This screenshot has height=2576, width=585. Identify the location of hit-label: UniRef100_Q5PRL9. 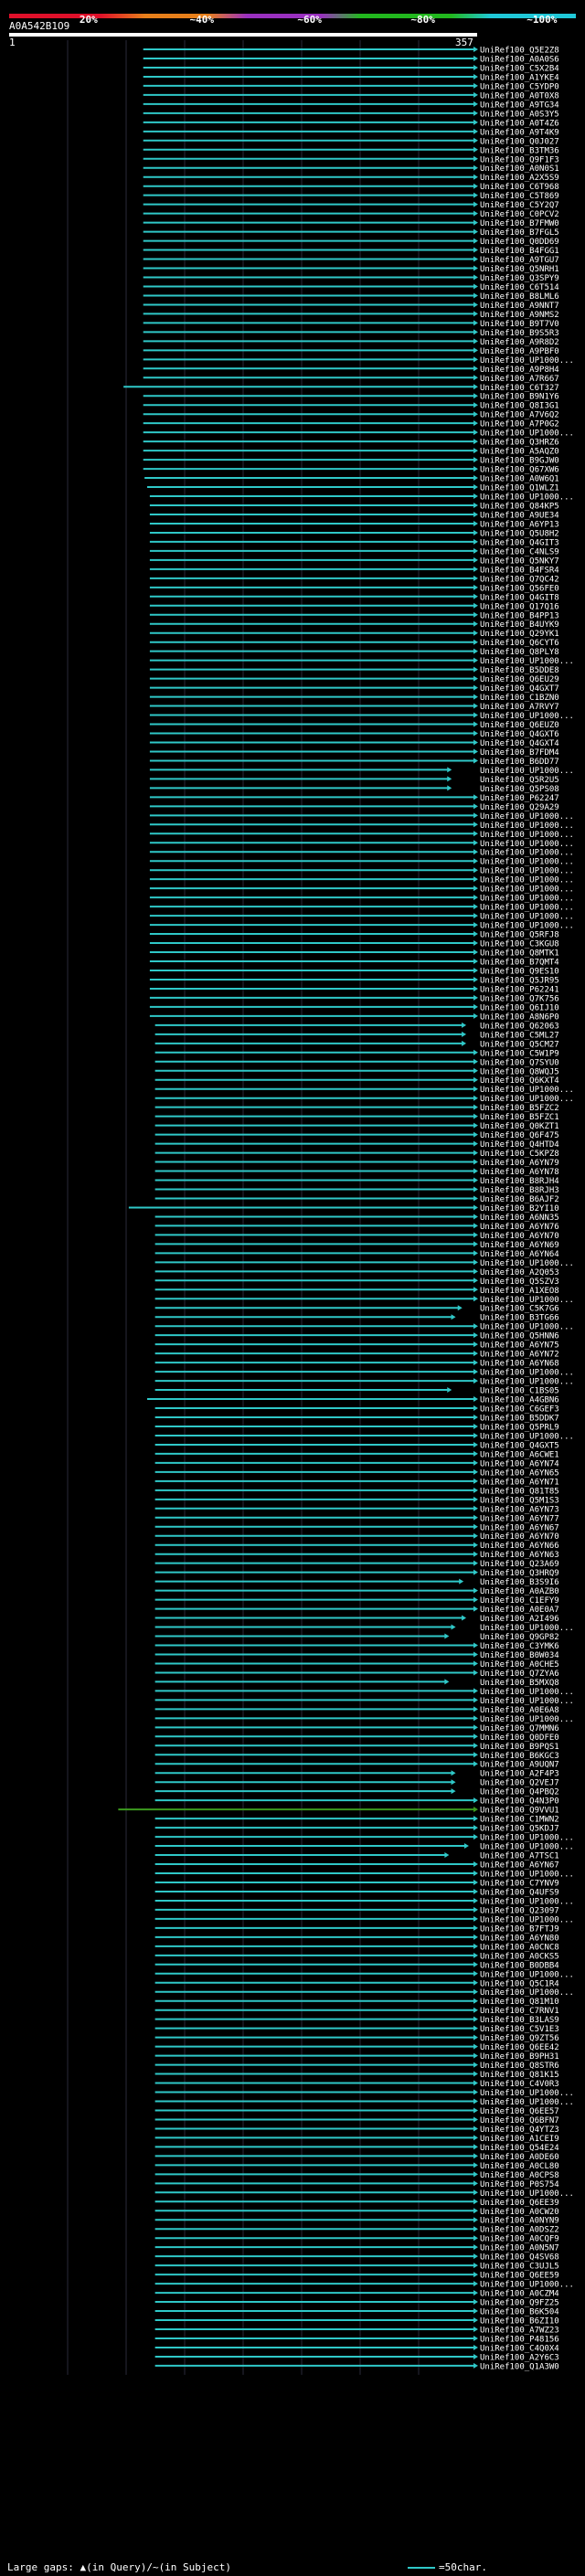
(519, 1427).